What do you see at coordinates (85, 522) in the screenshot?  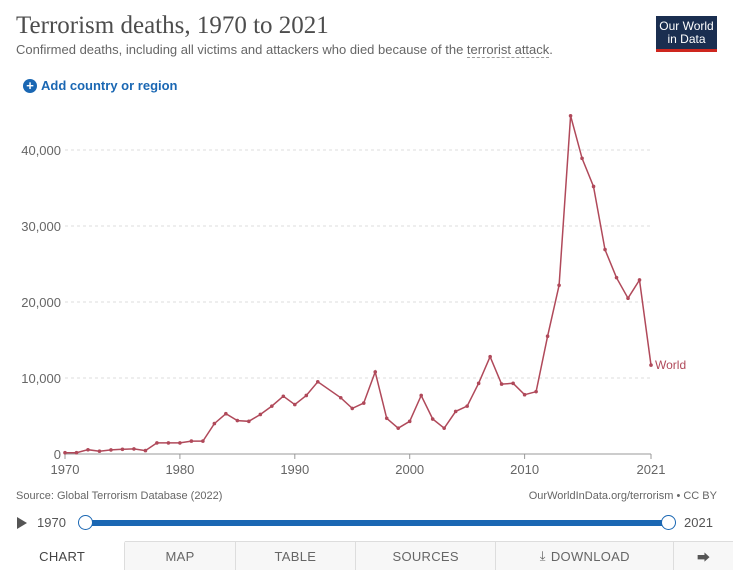 I see `timeline-start-handle` at bounding box center [85, 522].